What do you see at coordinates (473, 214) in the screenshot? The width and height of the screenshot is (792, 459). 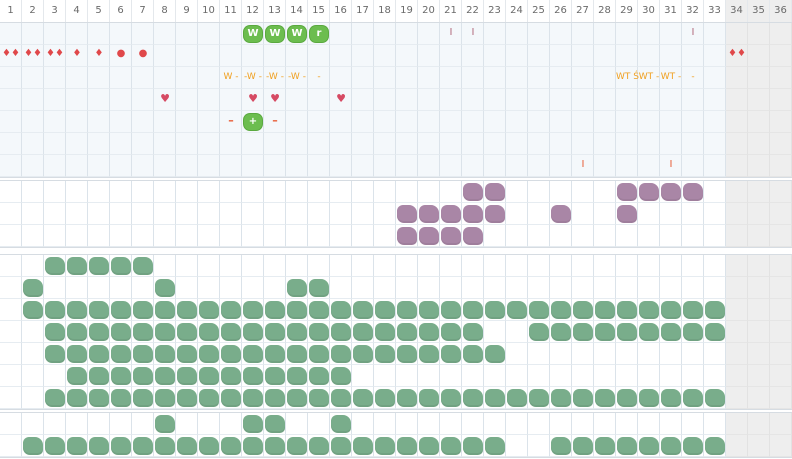 I see `purple-block` at bounding box center [473, 214].